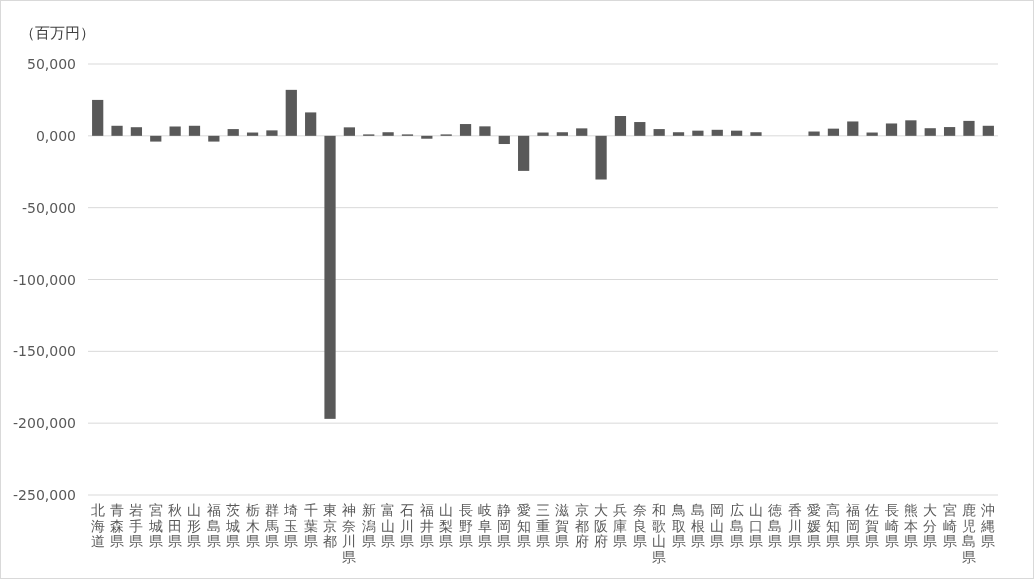  What do you see at coordinates (833, 525) in the screenshot?
I see `x-tick-label: 高知県` at bounding box center [833, 525].